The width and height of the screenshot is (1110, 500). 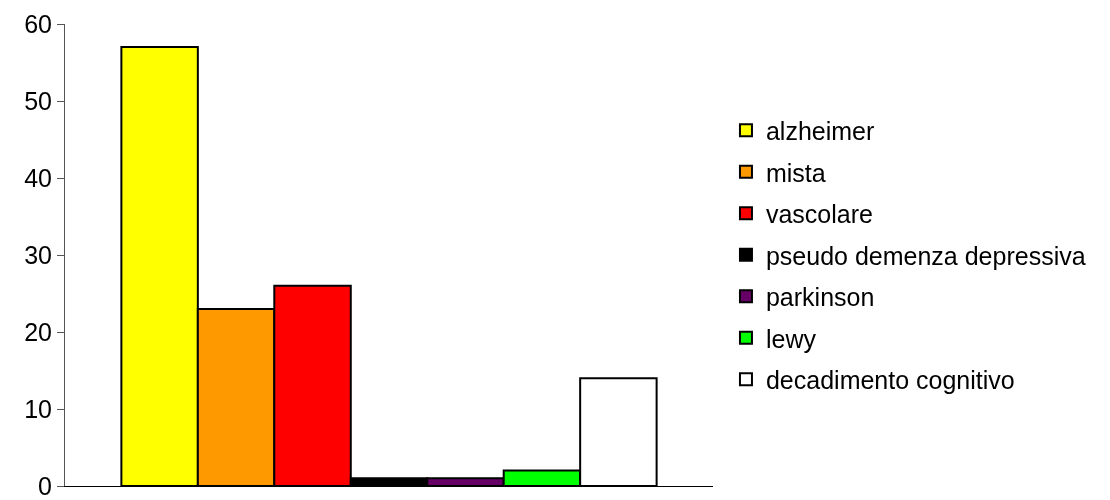 What do you see at coordinates (38, 254) in the screenshot?
I see `y-tick-label: 30` at bounding box center [38, 254].